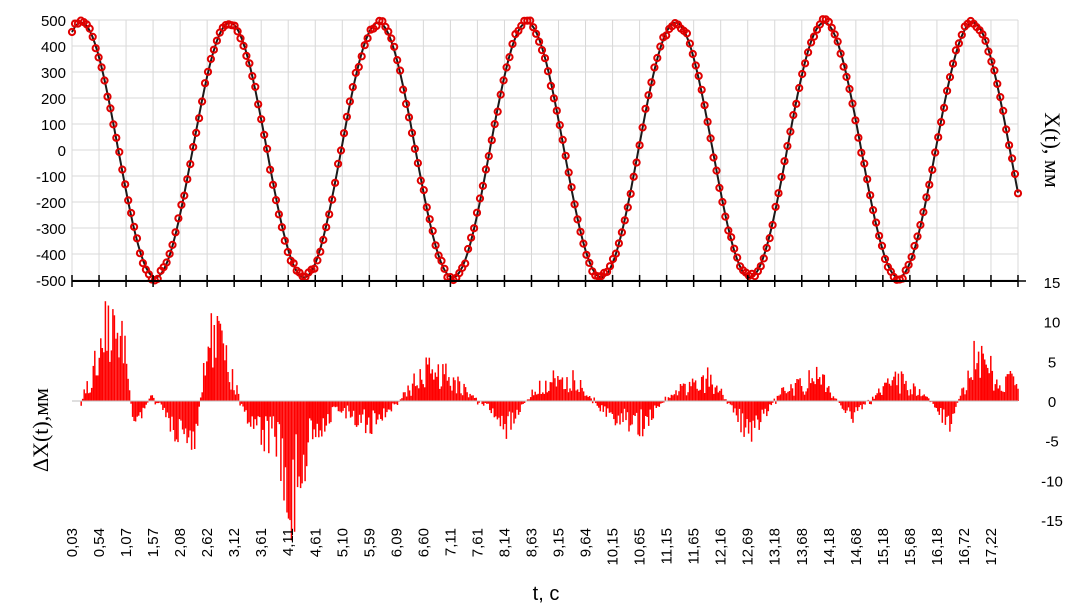 This screenshot has height=606, width=1072. What do you see at coordinates (207, 542) in the screenshot?
I see `x-tick-label: 2,62` at bounding box center [207, 542].